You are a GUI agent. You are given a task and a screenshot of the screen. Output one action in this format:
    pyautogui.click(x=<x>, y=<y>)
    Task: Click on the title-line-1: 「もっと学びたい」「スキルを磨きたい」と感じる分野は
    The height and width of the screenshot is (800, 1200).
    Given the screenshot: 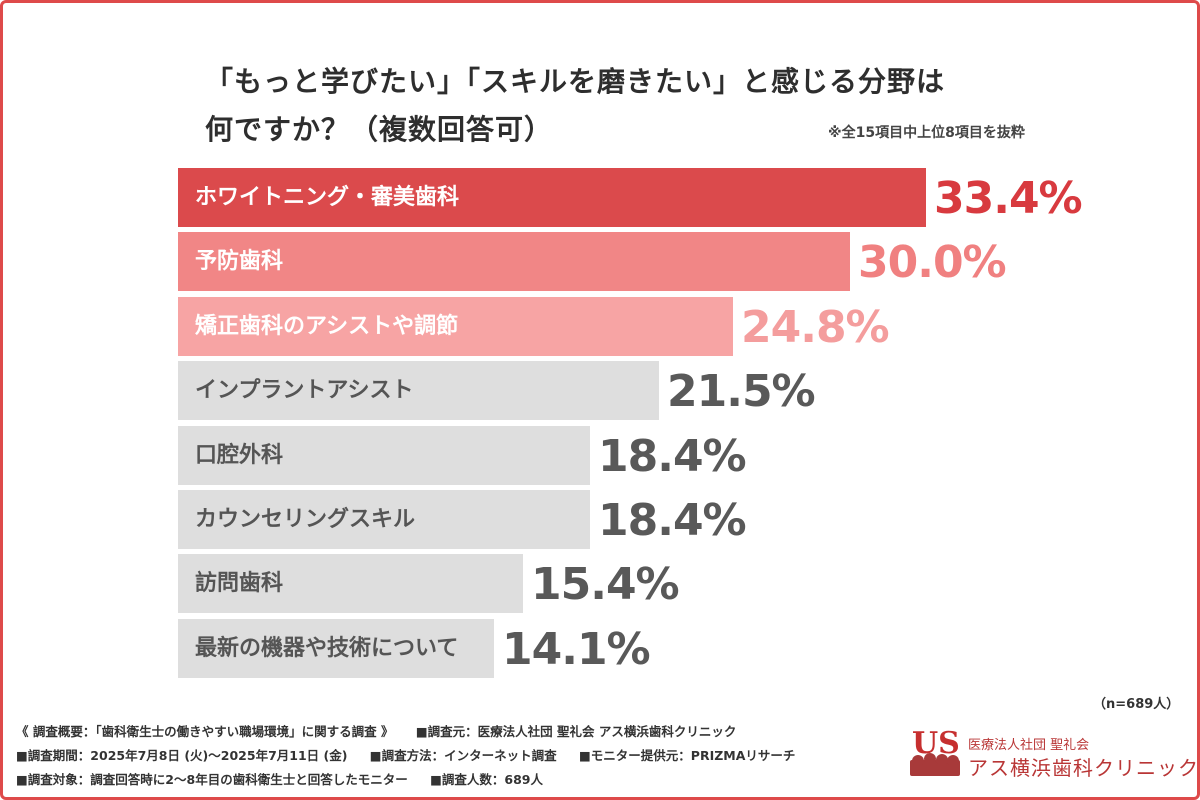 What is the action you would take?
    pyautogui.click(x=575, y=81)
    